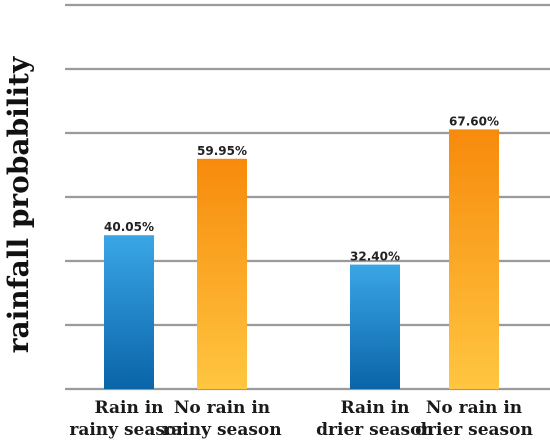 This screenshot has width=550, height=445. Describe the element at coordinates (375, 430) in the screenshot. I see `category-label-2-line-1: drier season` at that location.